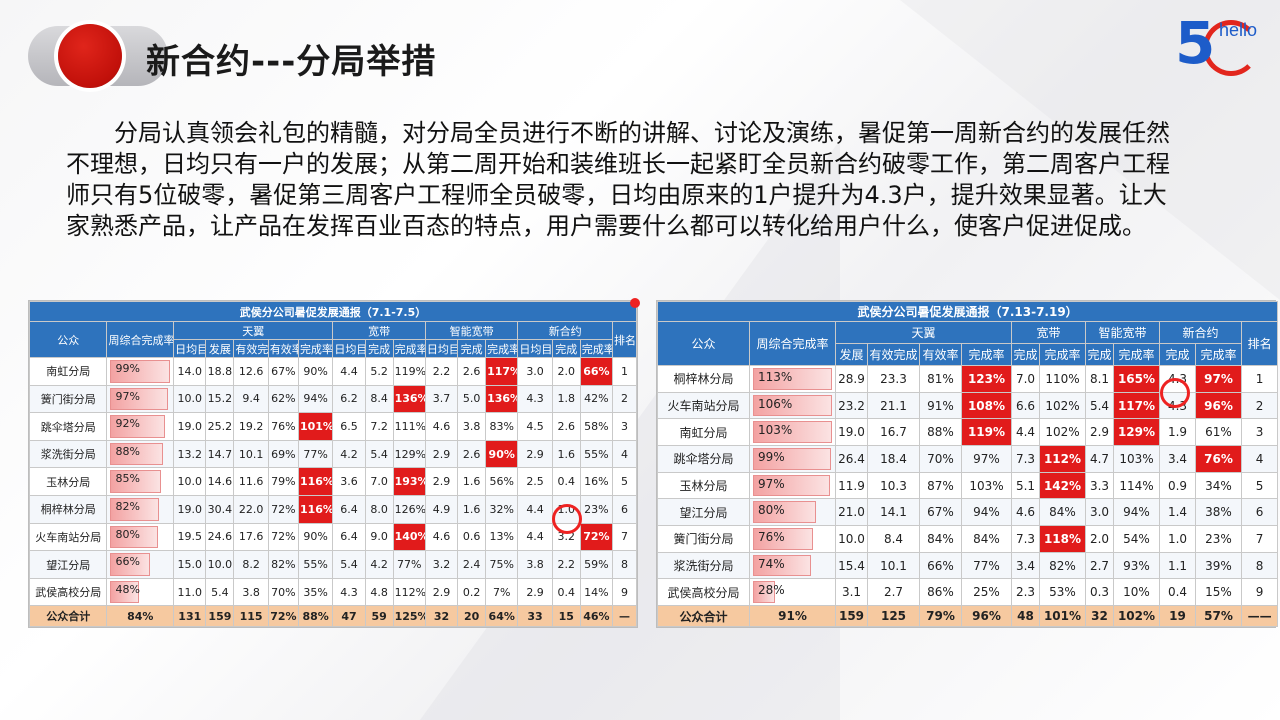 The image size is (1280, 720). I want to click on cell-xh_w: 2.2, so click(566, 564).